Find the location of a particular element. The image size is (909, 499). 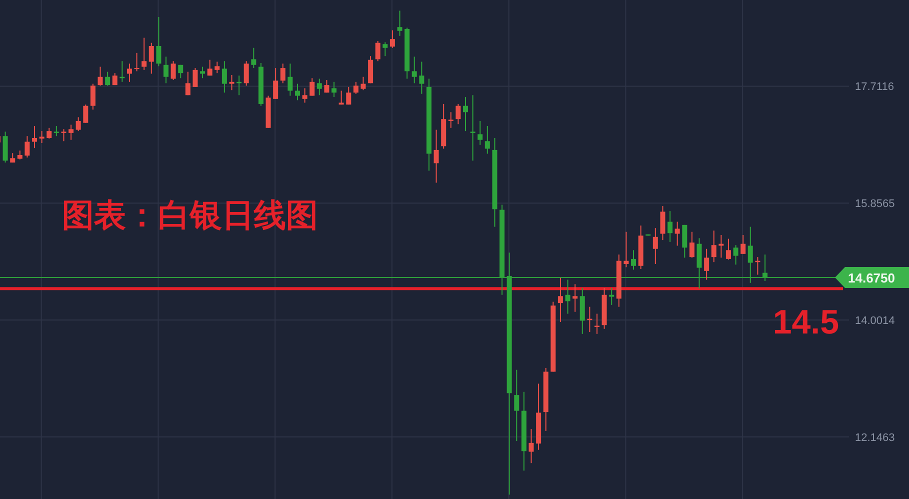

y-tick-label: 12.1463 is located at coordinates (875, 438).